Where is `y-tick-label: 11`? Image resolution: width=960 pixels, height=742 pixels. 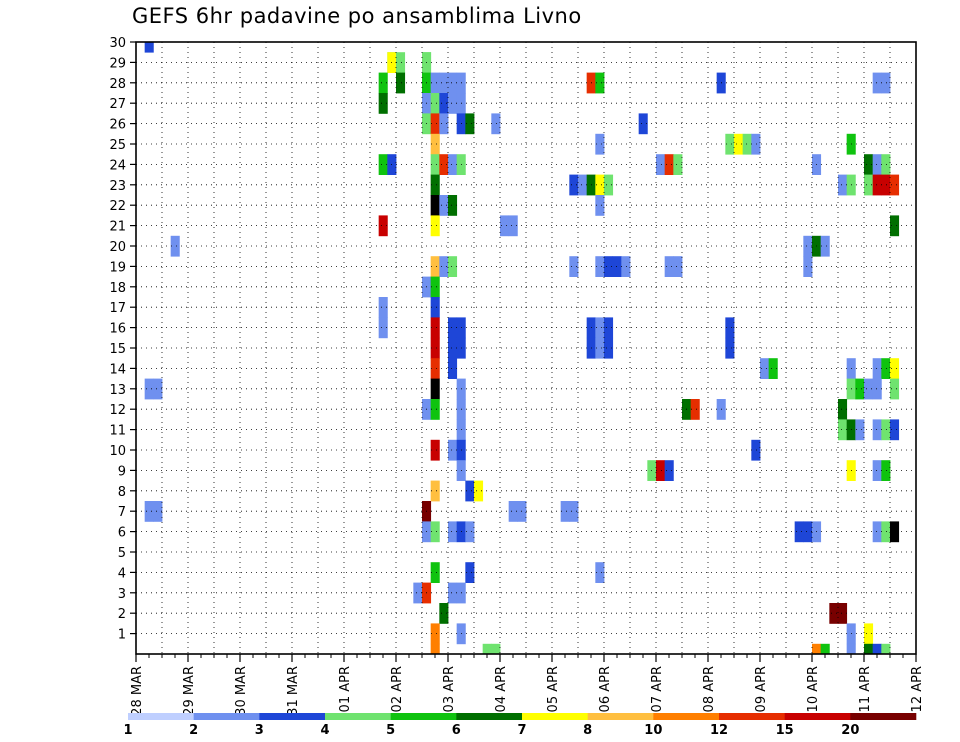 y-tick-label: 11 is located at coordinates (117, 431).